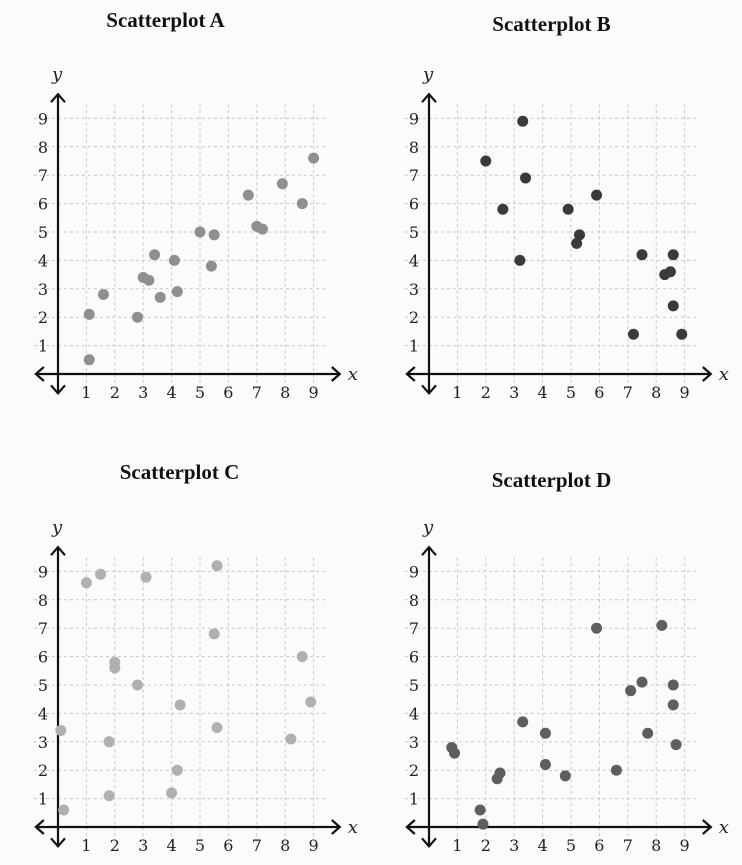  I want to click on chart-title: Scatterplot B, so click(551, 24).